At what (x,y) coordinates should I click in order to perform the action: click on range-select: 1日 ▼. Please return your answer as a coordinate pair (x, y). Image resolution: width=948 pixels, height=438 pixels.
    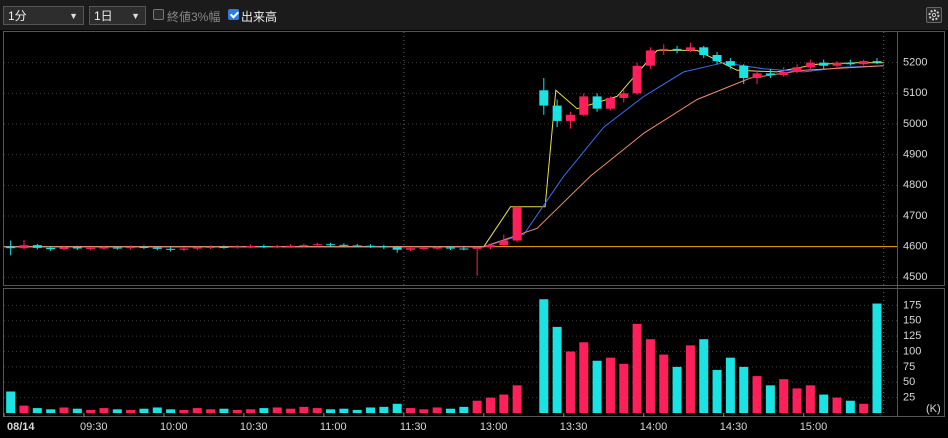
    Looking at the image, I should click on (117, 15).